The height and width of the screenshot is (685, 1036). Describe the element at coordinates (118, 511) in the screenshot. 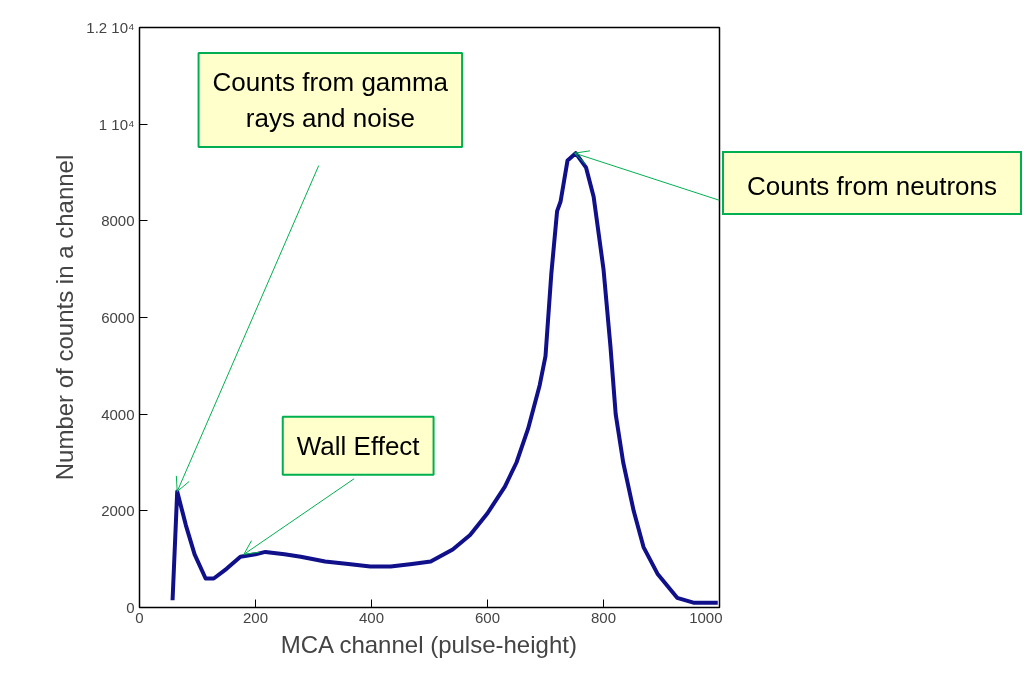

I see `y-tick-label: 2000` at that location.